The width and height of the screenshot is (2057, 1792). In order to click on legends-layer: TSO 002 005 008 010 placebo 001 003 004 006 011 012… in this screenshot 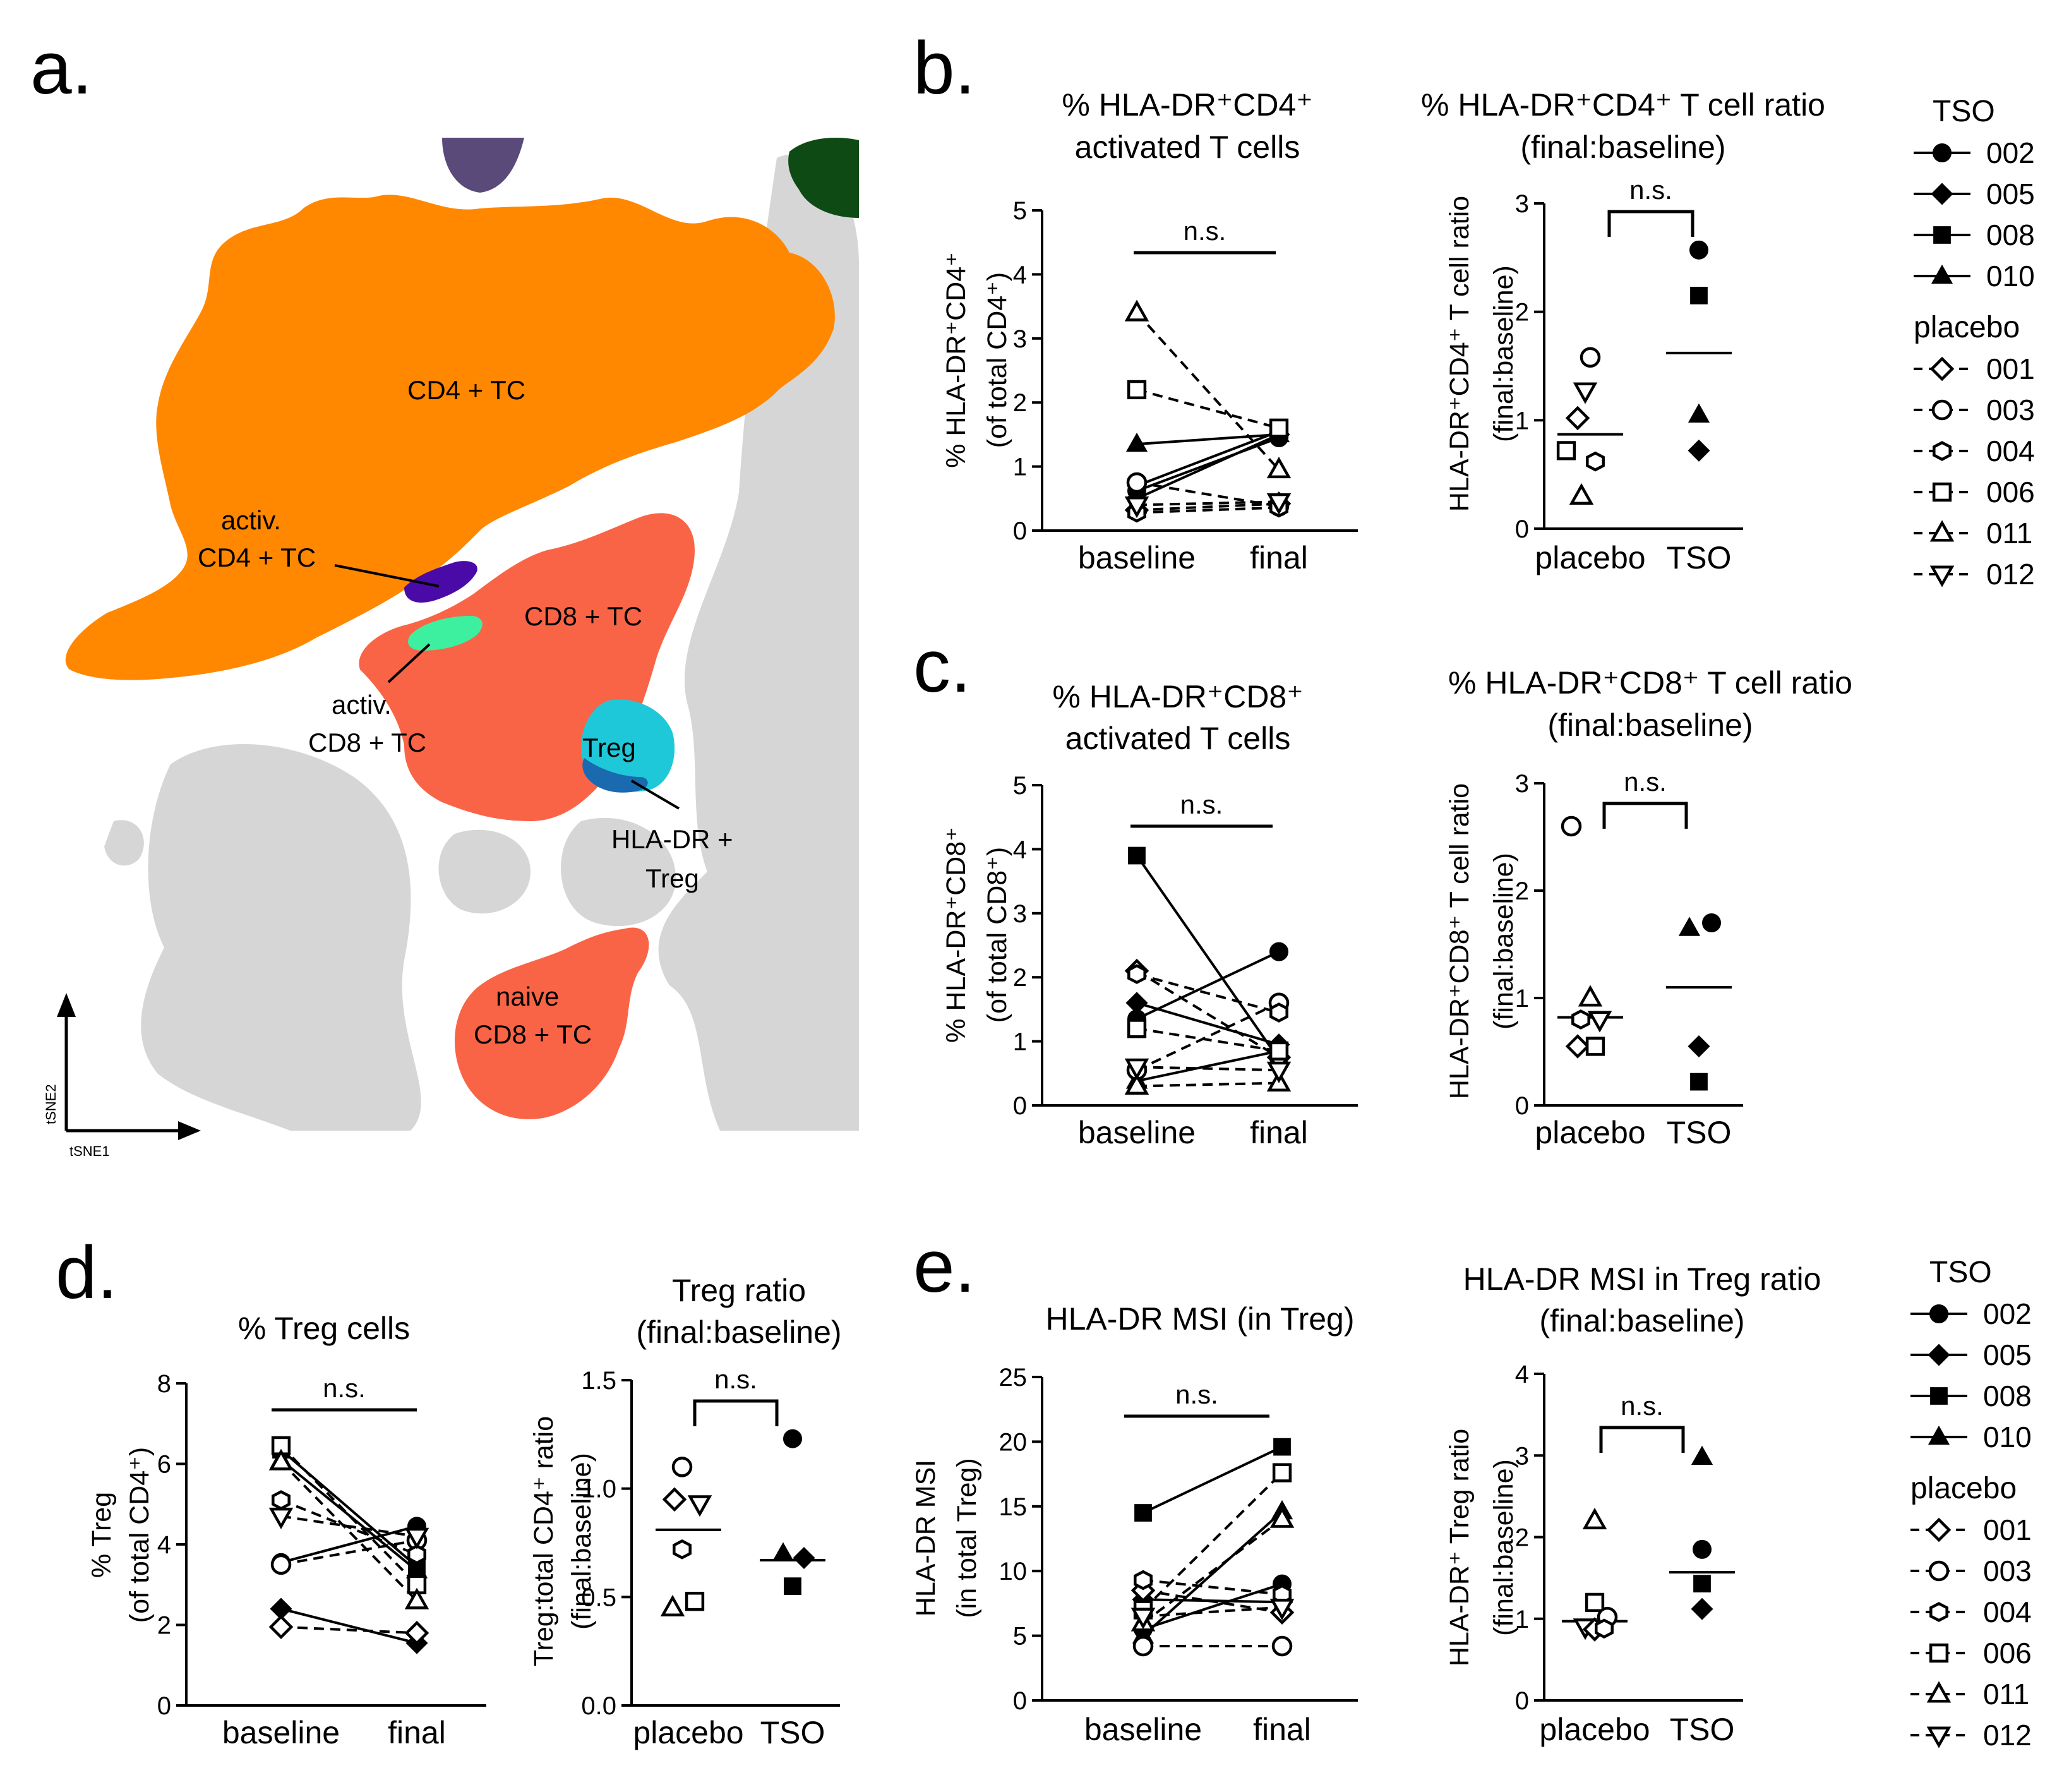, I will do `click(1973, 924)`.